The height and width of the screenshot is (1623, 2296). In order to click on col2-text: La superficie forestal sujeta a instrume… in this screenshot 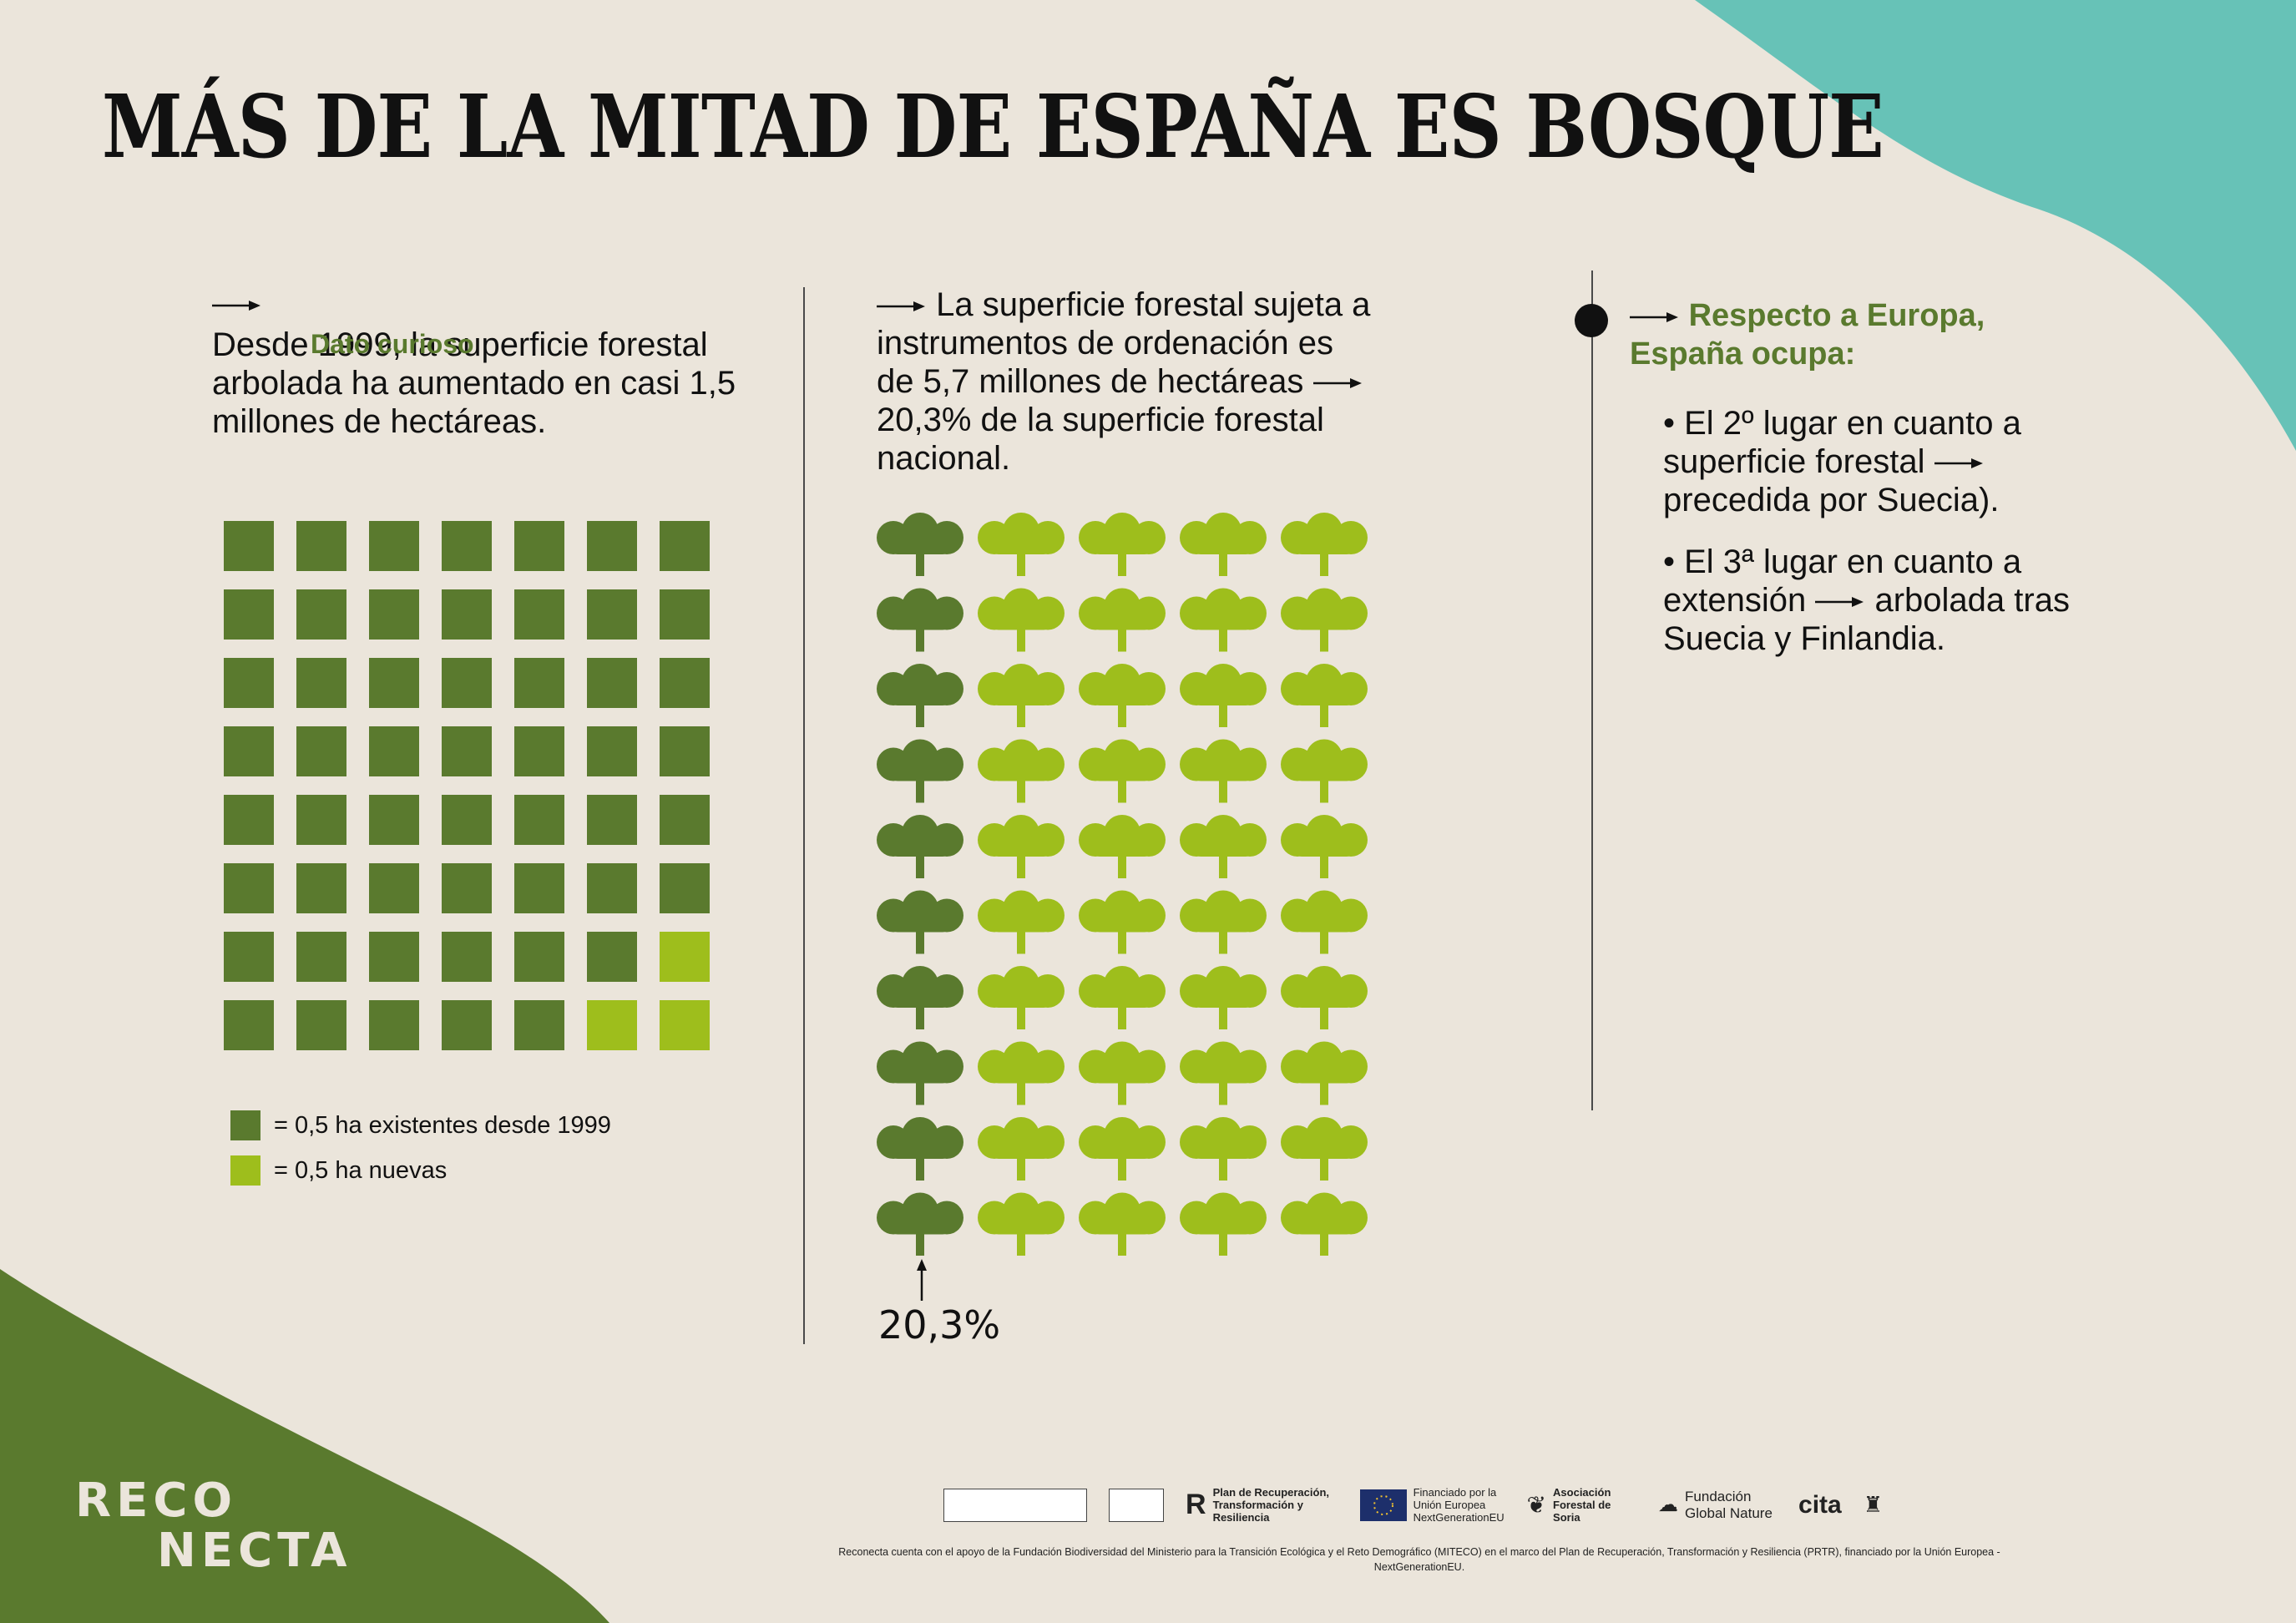, I will do `click(1127, 382)`.